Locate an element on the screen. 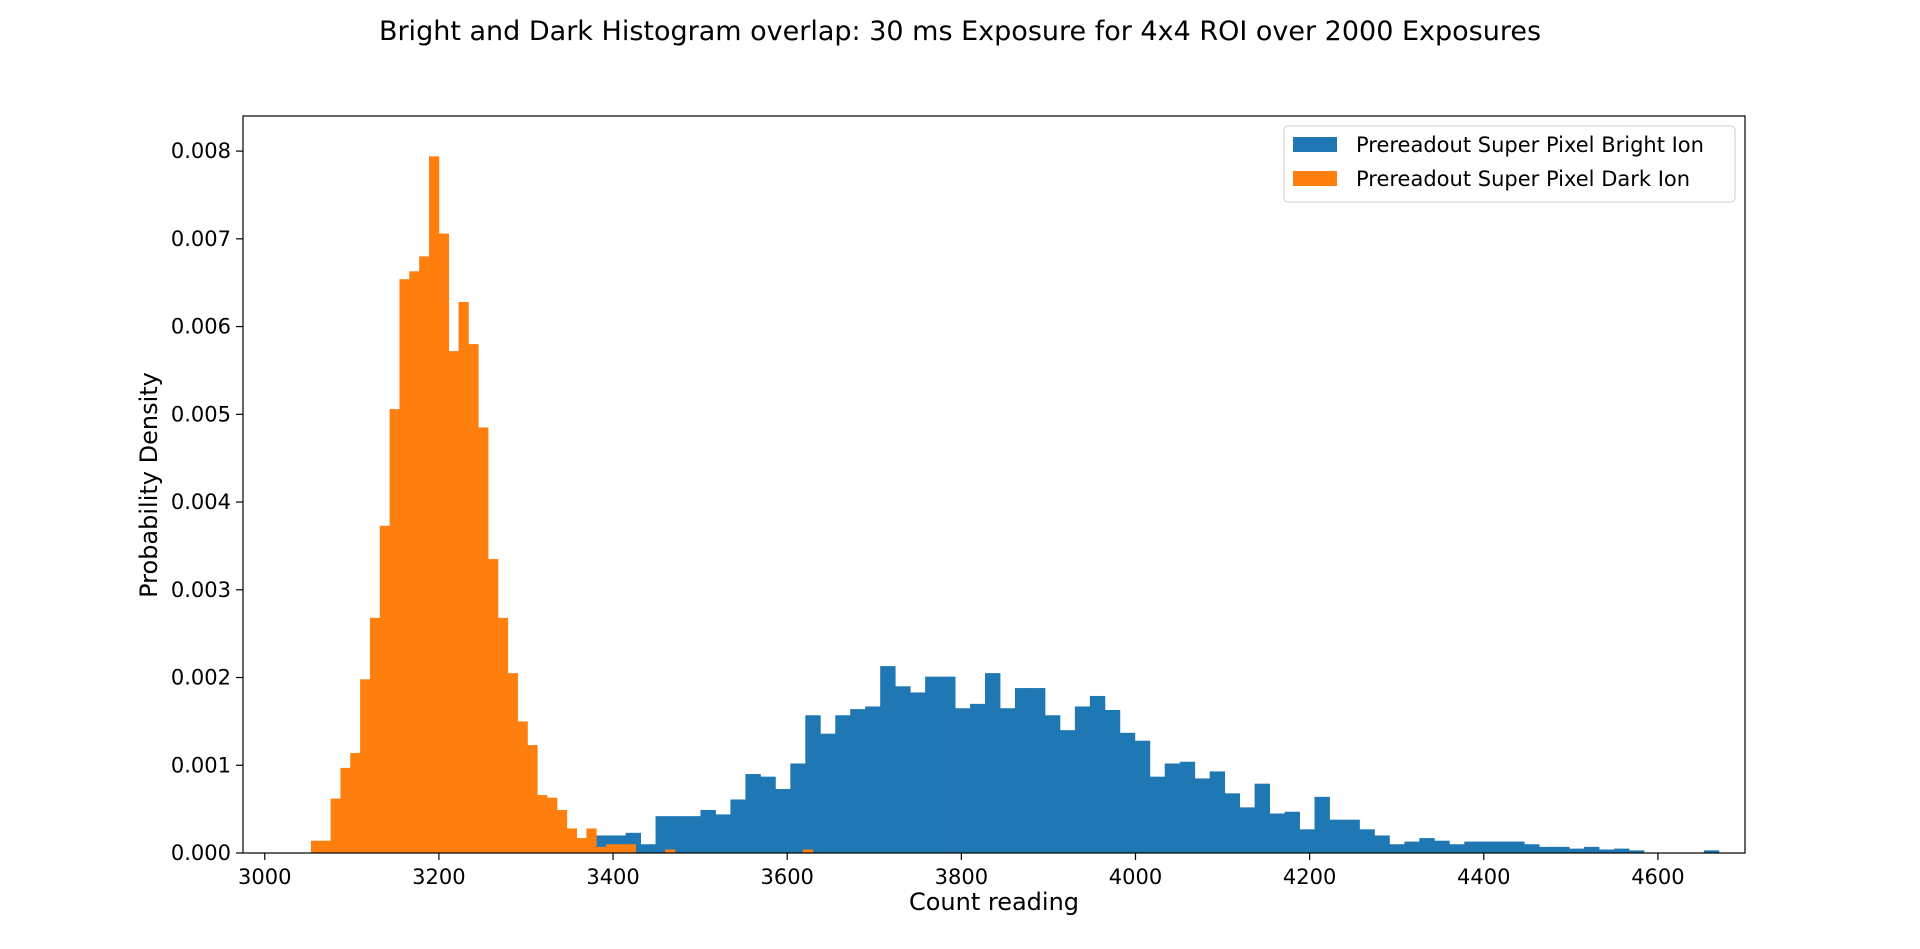 The height and width of the screenshot is (949, 1920). y-tick-label: 0.005 is located at coordinates (201, 414).